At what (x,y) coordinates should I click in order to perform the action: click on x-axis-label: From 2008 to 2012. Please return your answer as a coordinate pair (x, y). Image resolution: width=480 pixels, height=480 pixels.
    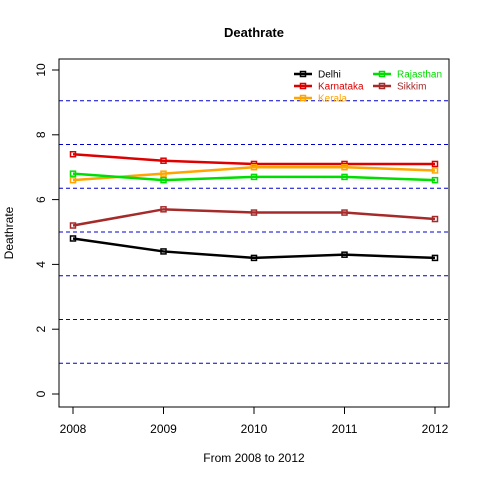
    Looking at the image, I should click on (254, 458).